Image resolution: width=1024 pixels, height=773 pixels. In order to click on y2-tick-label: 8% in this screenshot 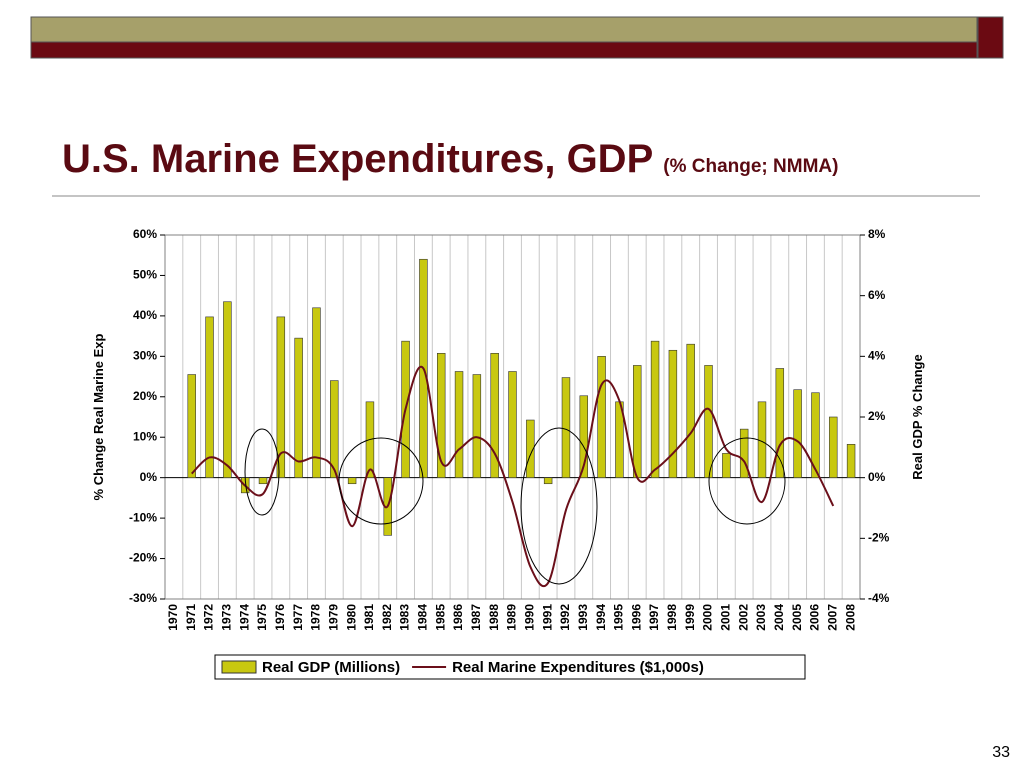, I will do `click(877, 234)`.